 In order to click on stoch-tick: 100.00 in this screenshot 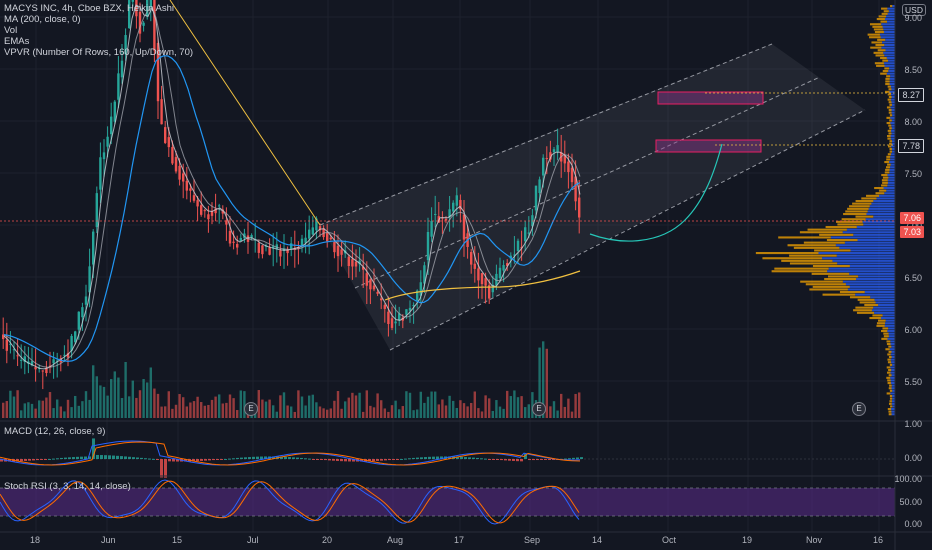, I will do `click(908, 479)`.